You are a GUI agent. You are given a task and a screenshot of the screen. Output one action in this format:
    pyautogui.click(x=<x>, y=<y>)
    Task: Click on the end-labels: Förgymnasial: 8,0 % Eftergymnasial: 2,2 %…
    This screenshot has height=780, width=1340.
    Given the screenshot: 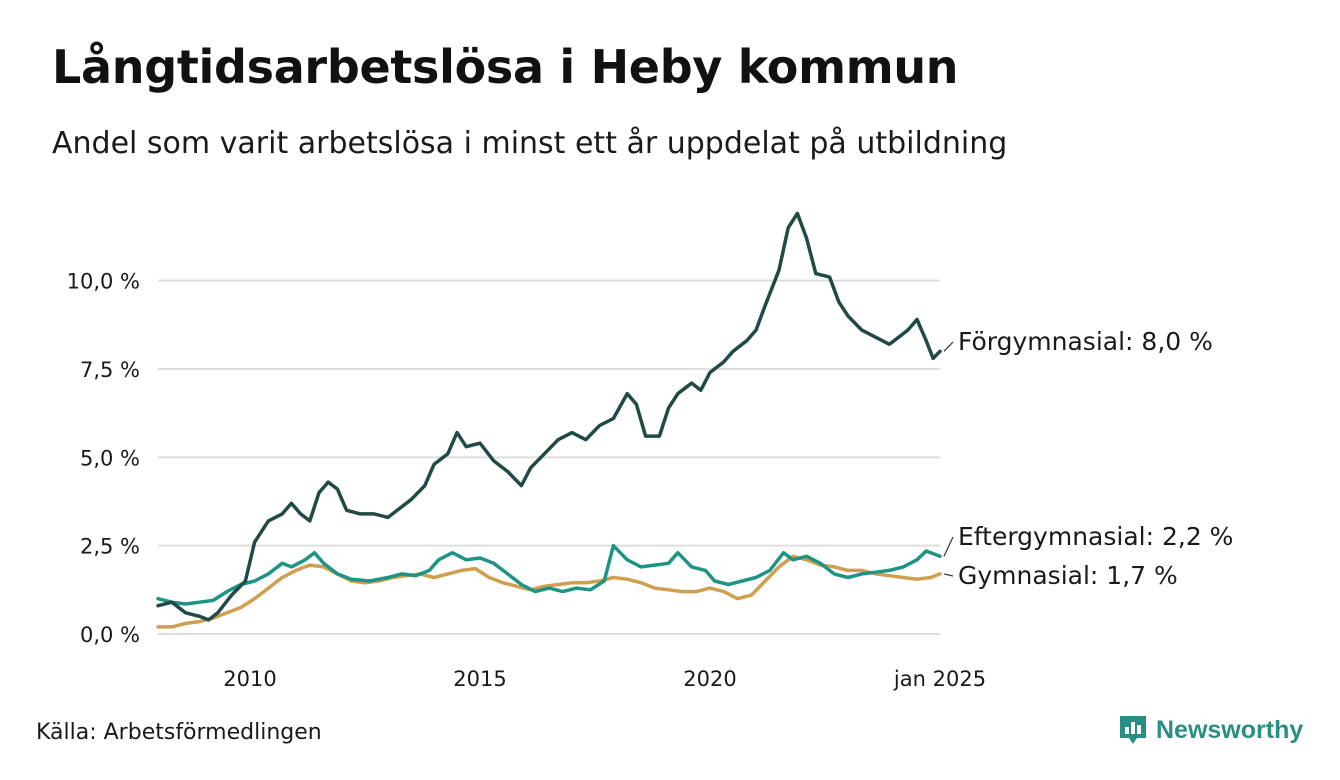 What is the action you would take?
    pyautogui.click(x=1088, y=458)
    